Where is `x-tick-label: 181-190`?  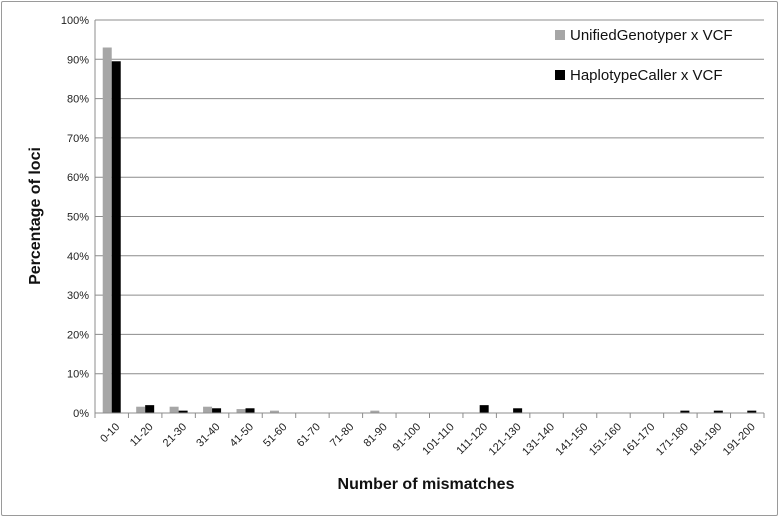
x-tick-label: 181-190 is located at coordinates (705, 439).